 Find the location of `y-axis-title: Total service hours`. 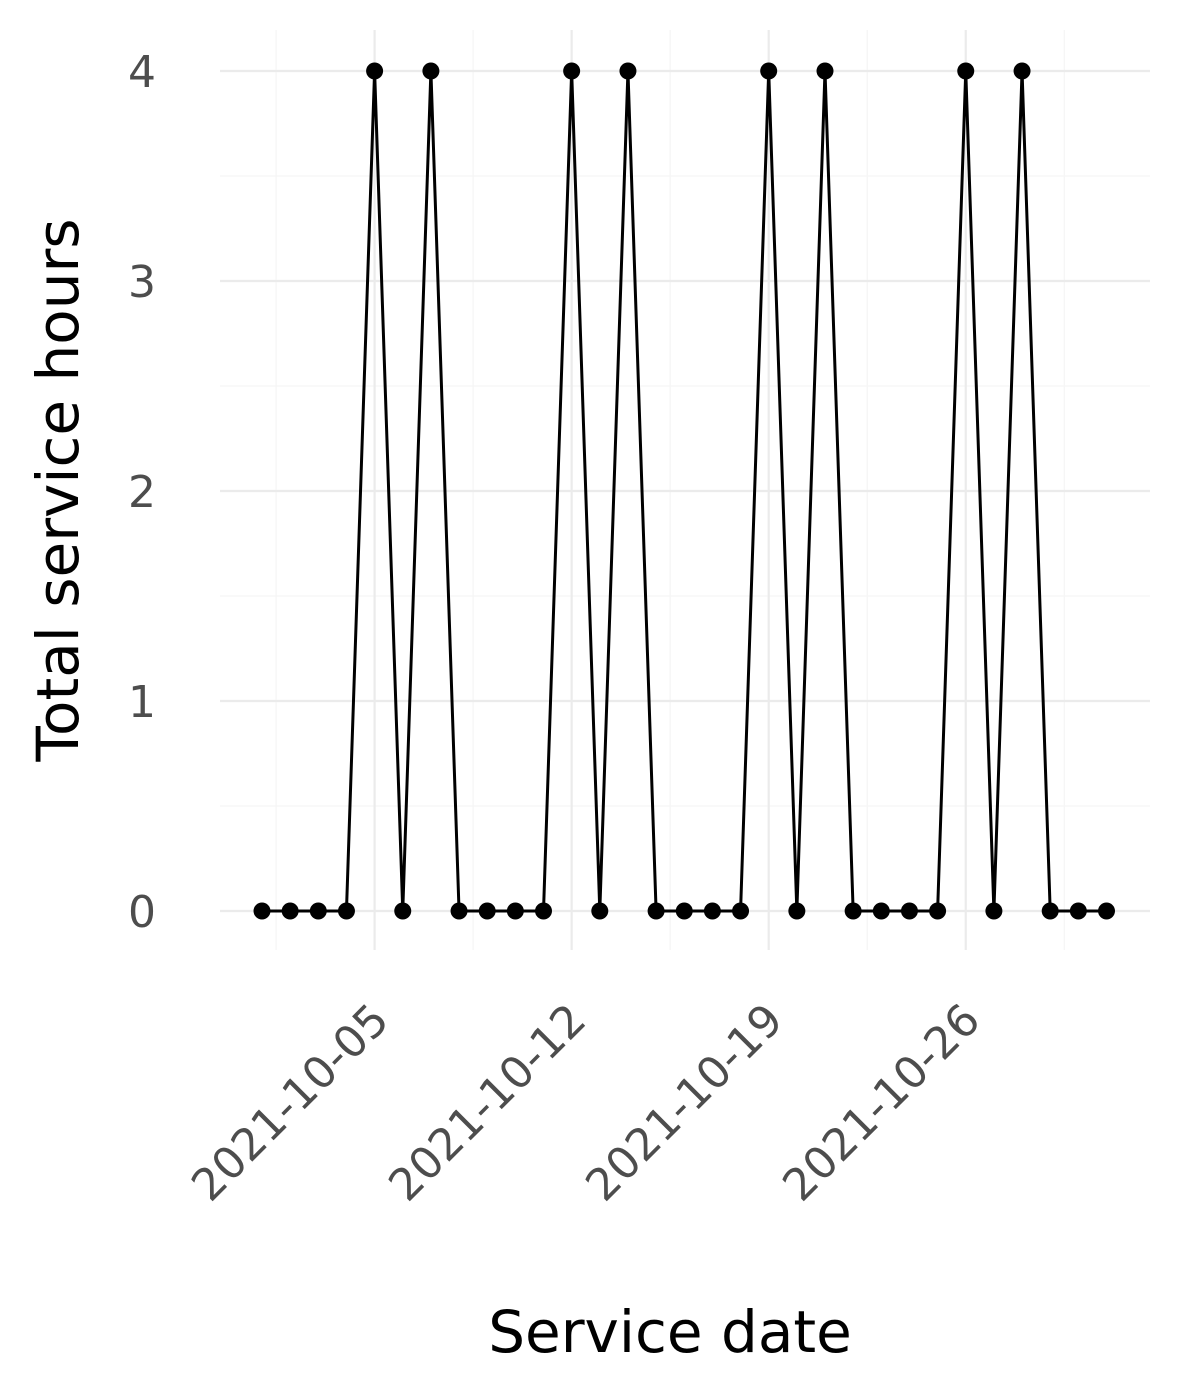

y-axis-title: Total service hours is located at coordinates (58, 490).